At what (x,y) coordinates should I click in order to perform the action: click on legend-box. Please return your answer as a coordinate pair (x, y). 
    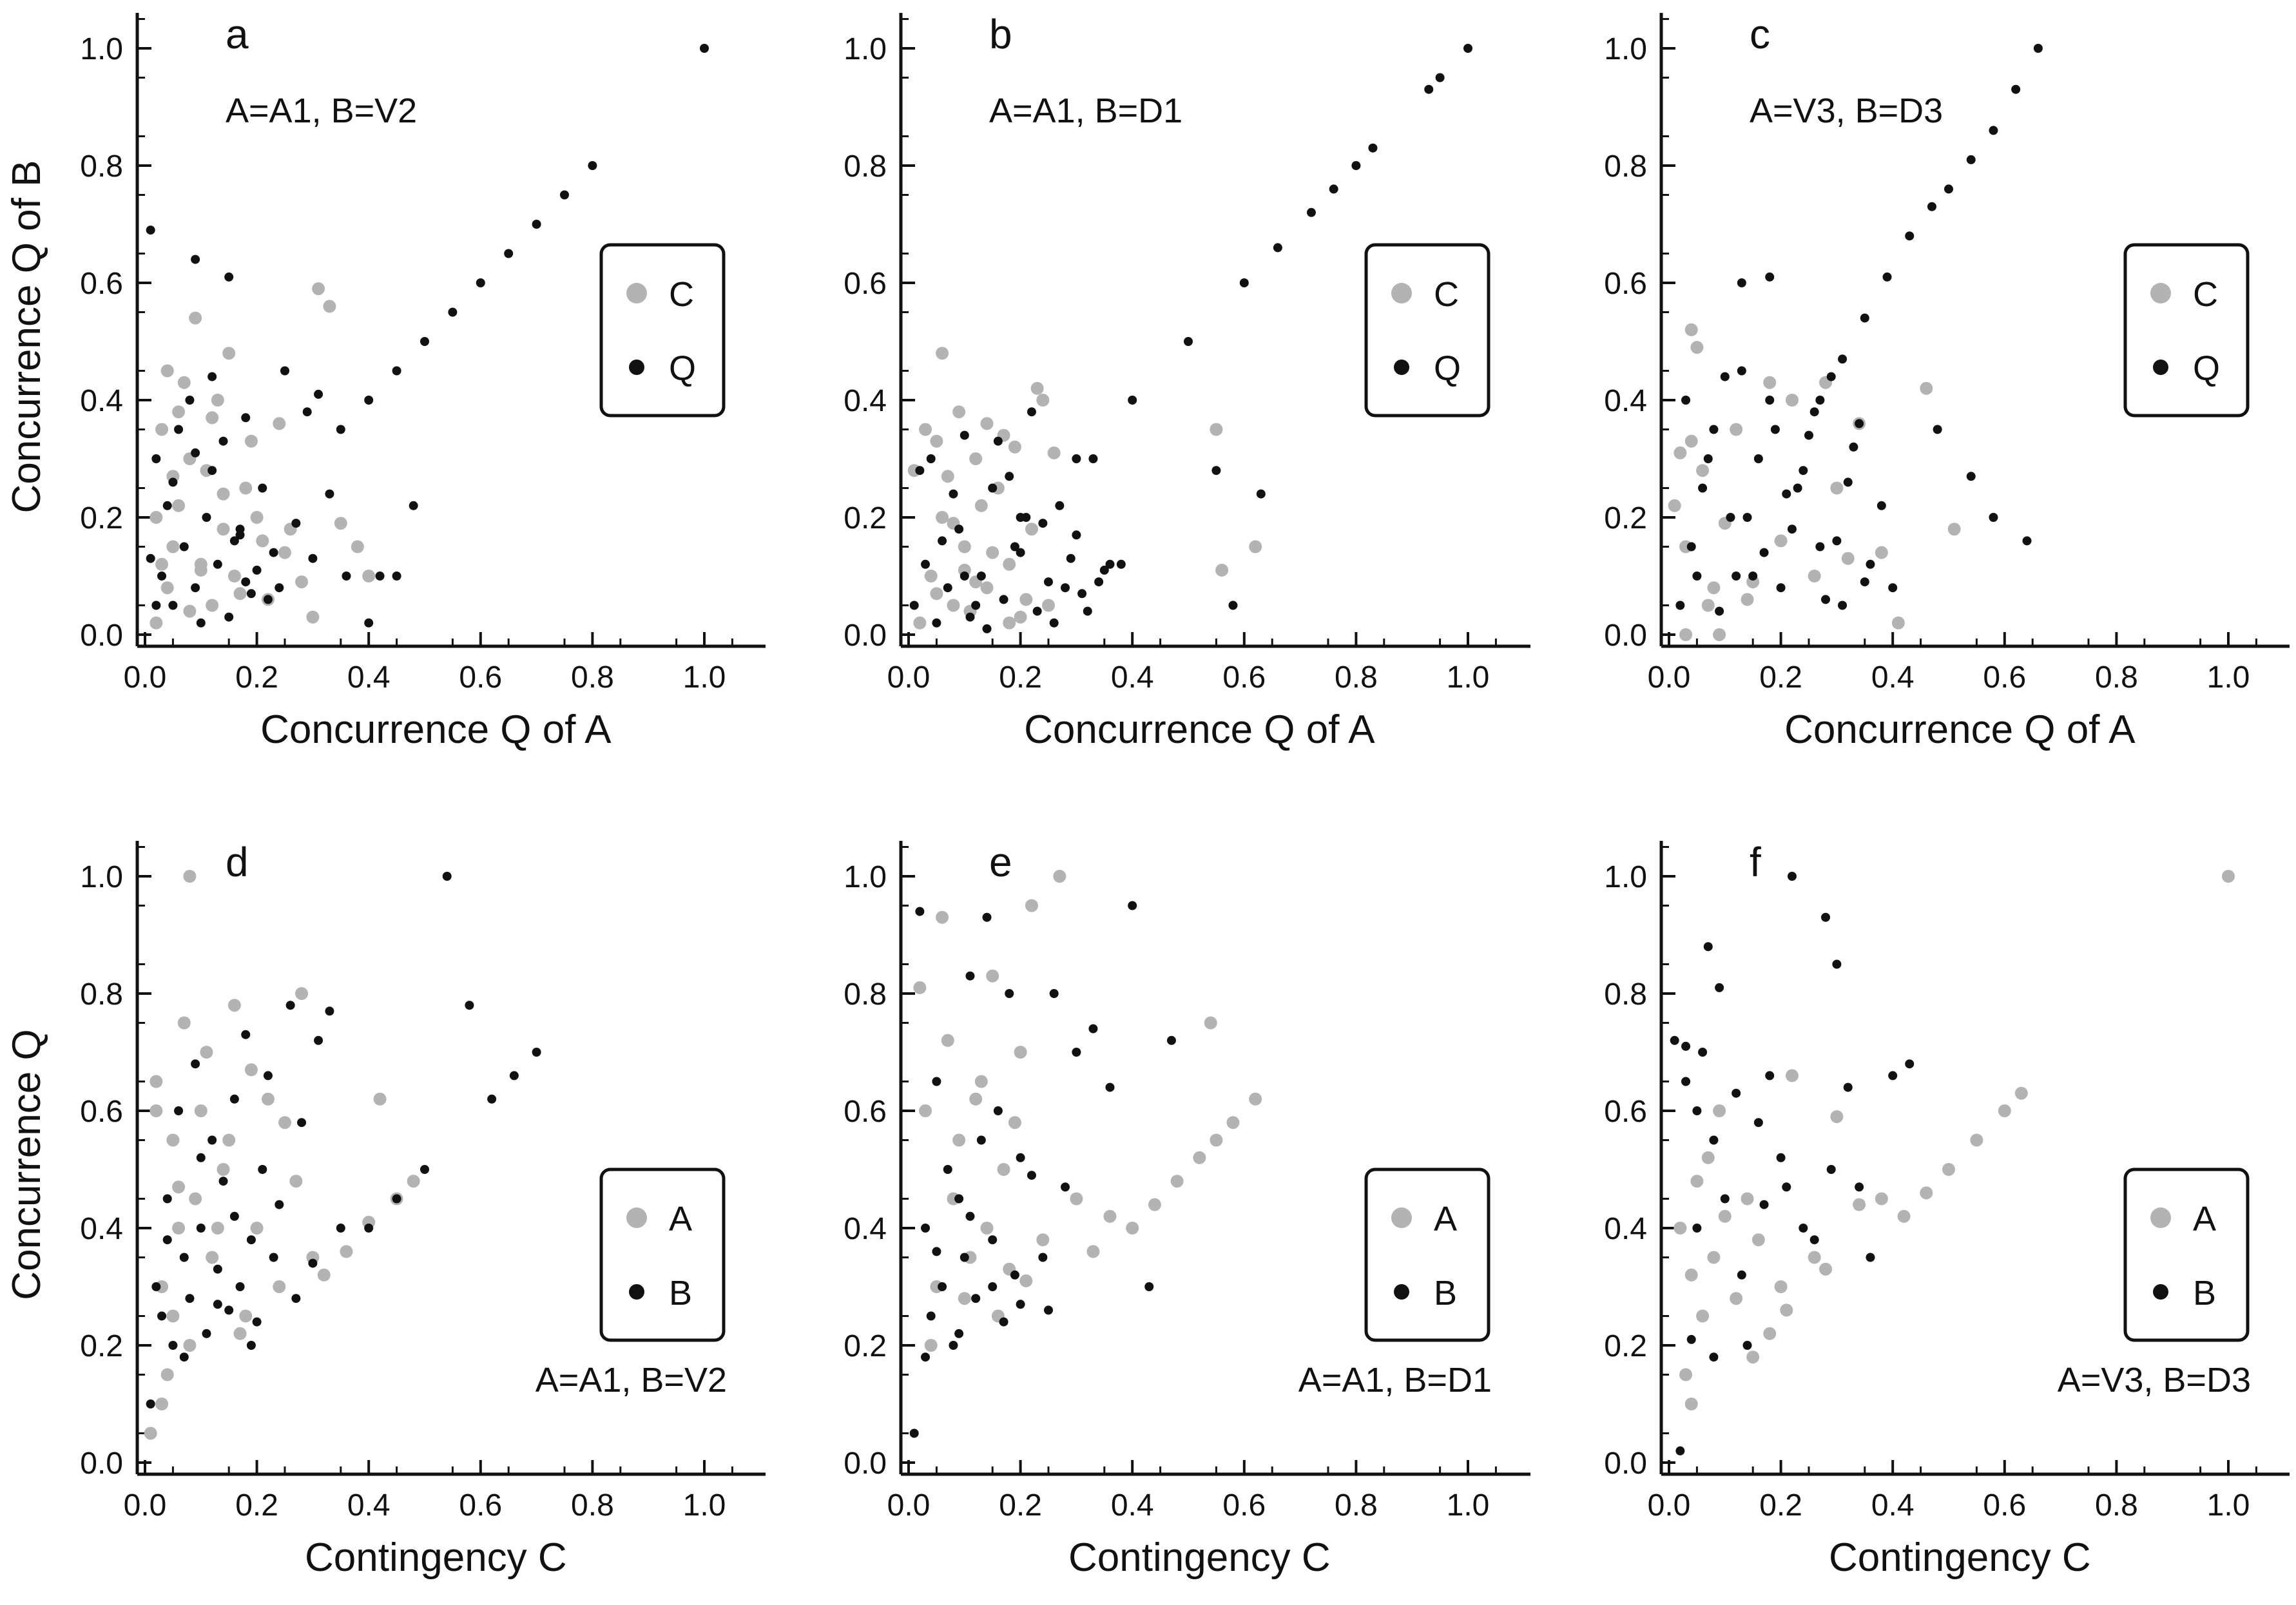
    Looking at the image, I should click on (2186, 330).